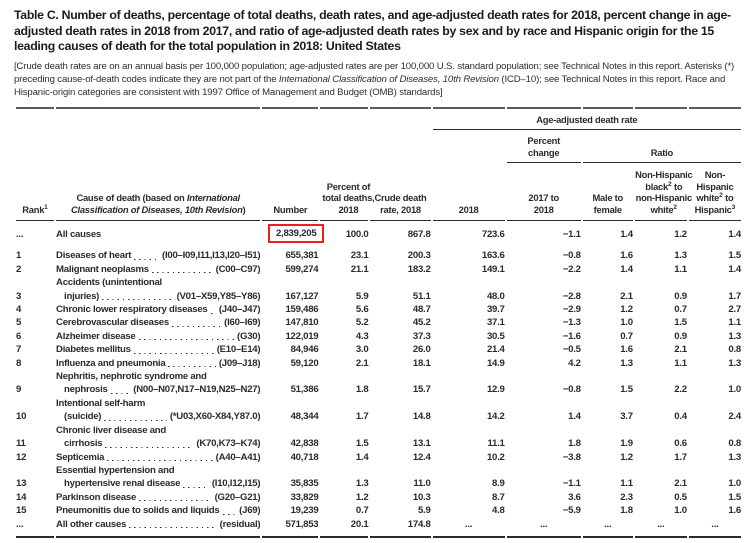 The image size is (756, 543). Describe the element at coordinates (626, 336) in the screenshot. I see `male-female-cell: 0.7` at that location.